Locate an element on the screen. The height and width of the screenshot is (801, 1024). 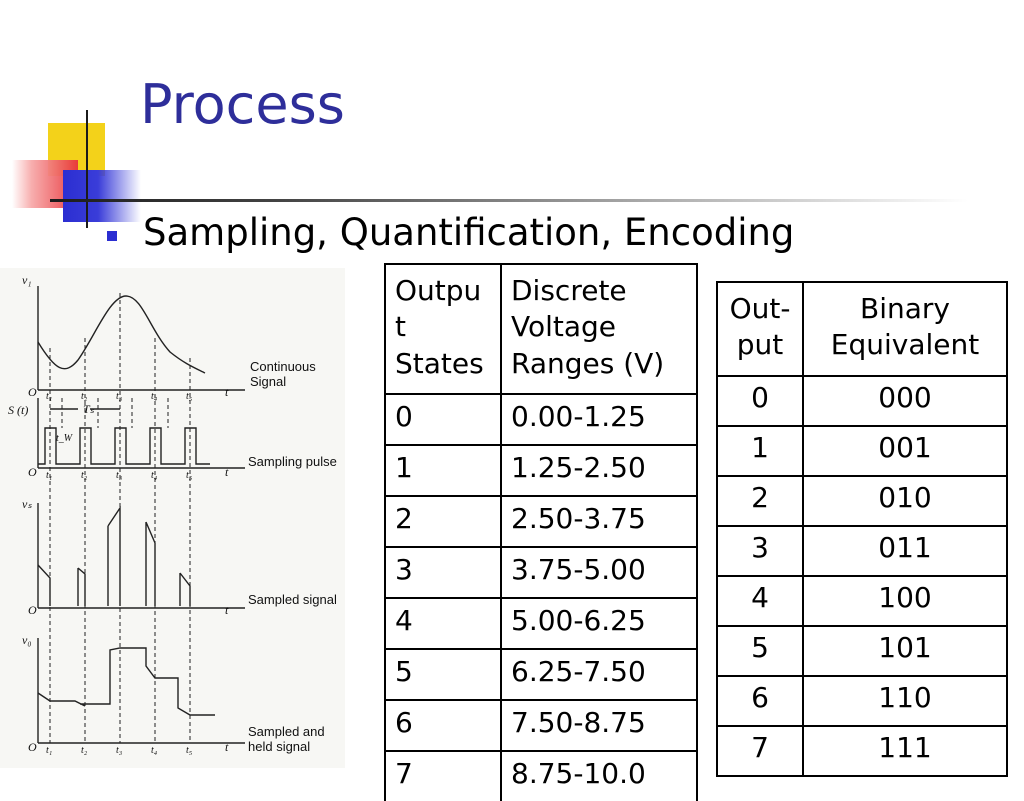
tick-t4b: t₄ is located at coordinates (154, 475).